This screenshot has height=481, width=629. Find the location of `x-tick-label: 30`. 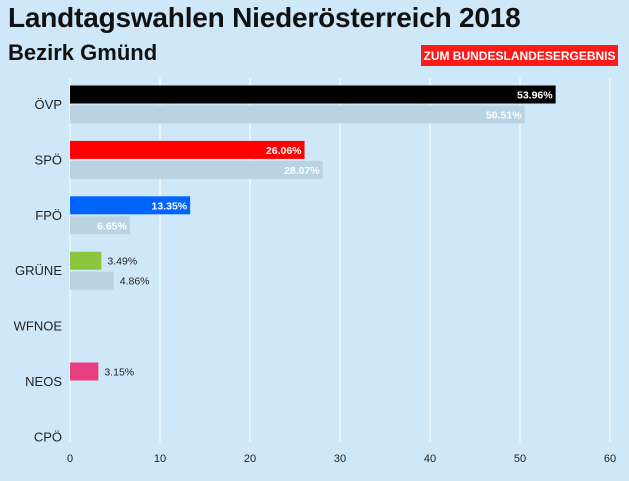

x-tick-label: 30 is located at coordinates (340, 459).